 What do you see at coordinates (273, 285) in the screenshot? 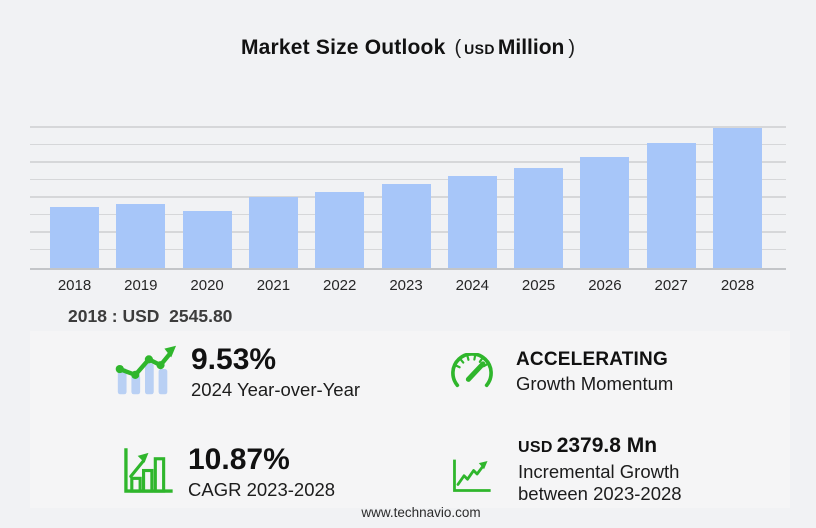
I see `x-tick-label: 2021` at bounding box center [273, 285].